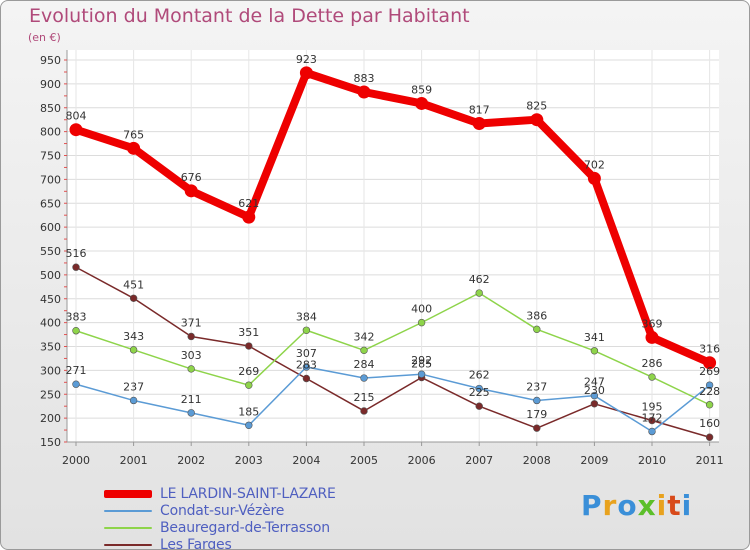 The height and width of the screenshot is (550, 750). What do you see at coordinates (248, 493) in the screenshot?
I see `legend-label: LE LARDIN-SAINT-LAZARE` at bounding box center [248, 493].